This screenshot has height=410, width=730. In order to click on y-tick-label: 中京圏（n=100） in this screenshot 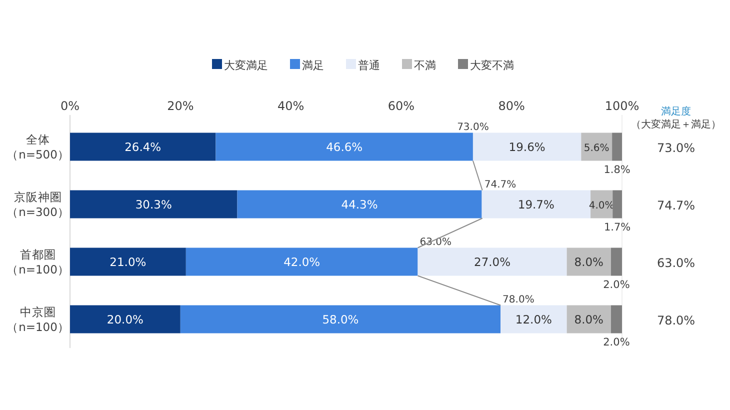, I will do `click(38, 319)`.